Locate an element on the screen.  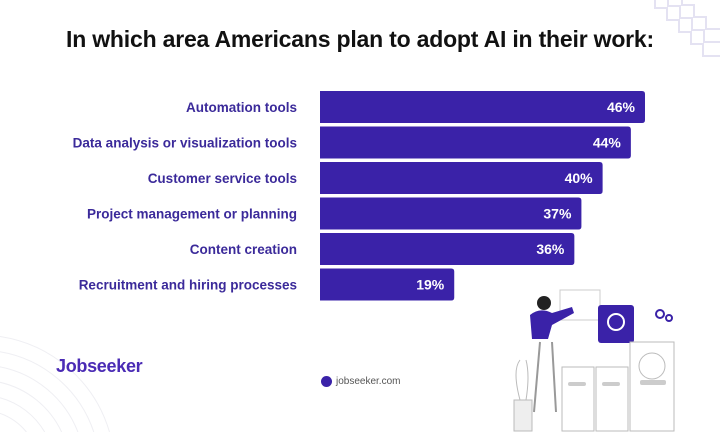
category-label: Project management or planning is located at coordinates (192, 214).